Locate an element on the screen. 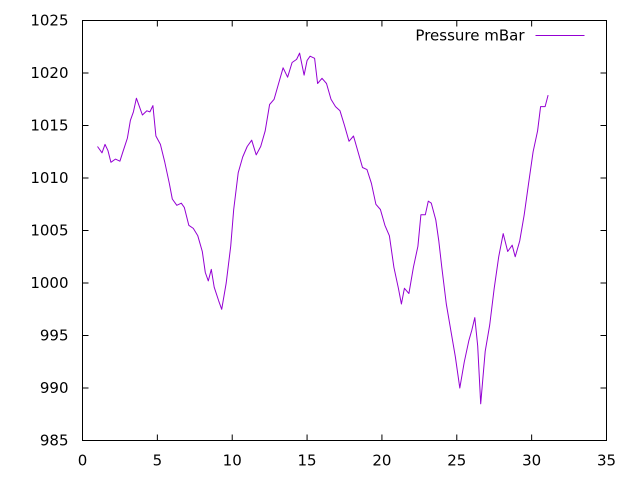 Image resolution: width=640 pixels, height=480 pixels. x-tick-label: 15 is located at coordinates (307, 461).